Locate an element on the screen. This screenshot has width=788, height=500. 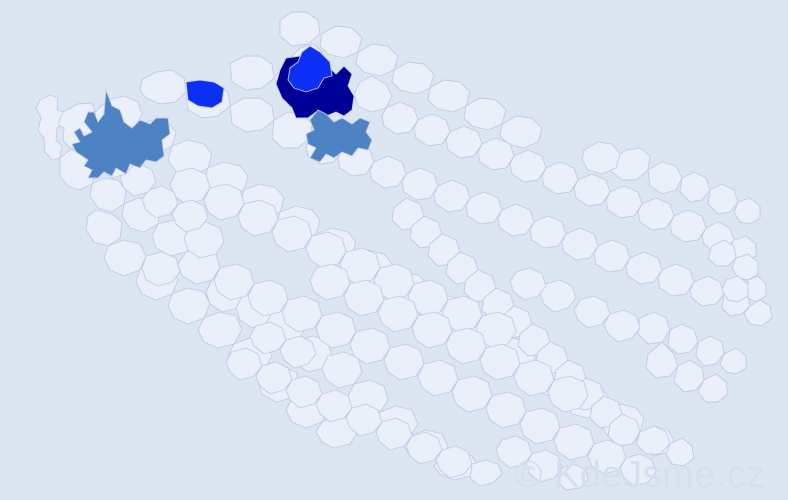
district-north-central-small is located at coordinates (310, 69).